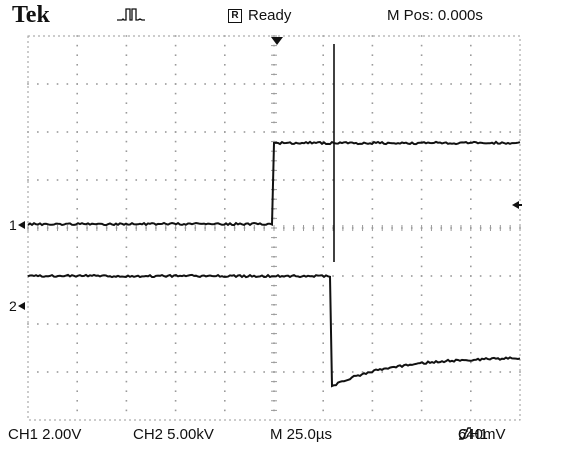  What do you see at coordinates (173, 434) in the screenshot?
I see `ch2-scale-readout: CH2 5.00kV` at bounding box center [173, 434].